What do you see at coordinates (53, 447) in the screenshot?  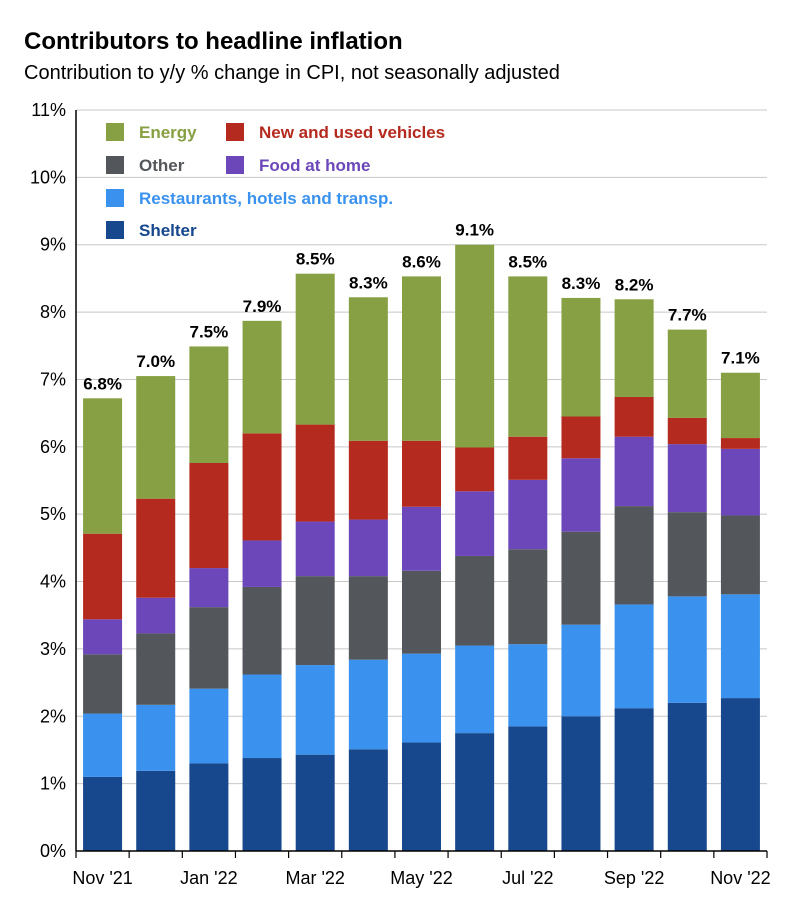 I see `y-tick-label: 6%` at bounding box center [53, 447].